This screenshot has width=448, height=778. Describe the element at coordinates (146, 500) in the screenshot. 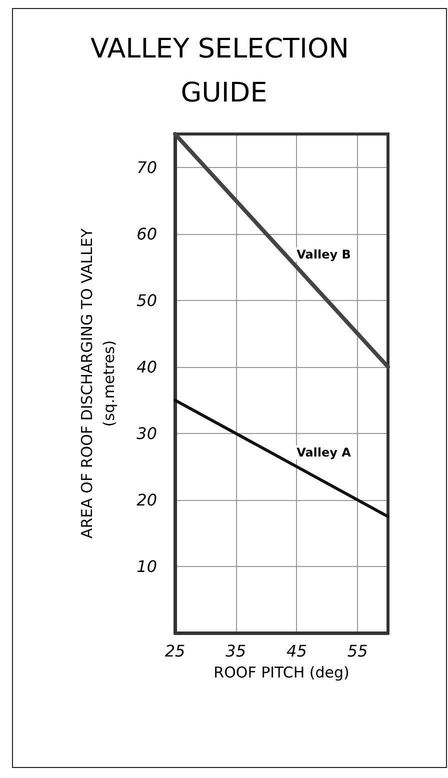

I see `y-tick-label: 20` at that location.